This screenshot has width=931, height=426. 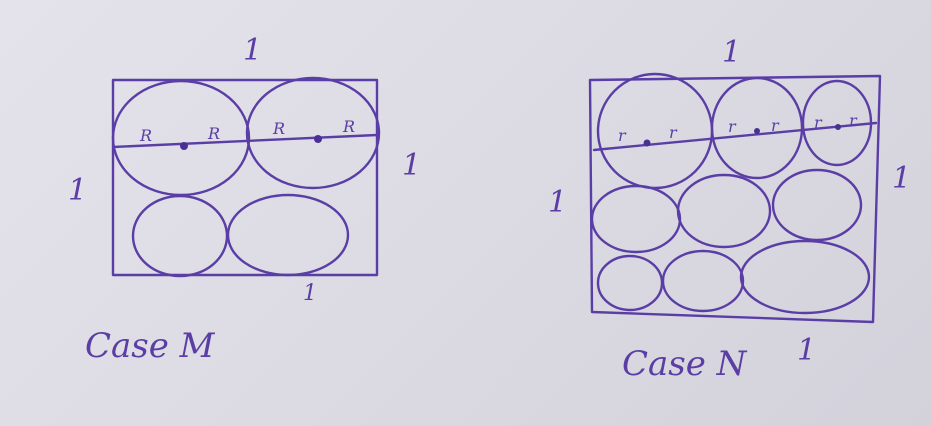 I want to click on case-m-right-side-label: 1, so click(x=411, y=165).